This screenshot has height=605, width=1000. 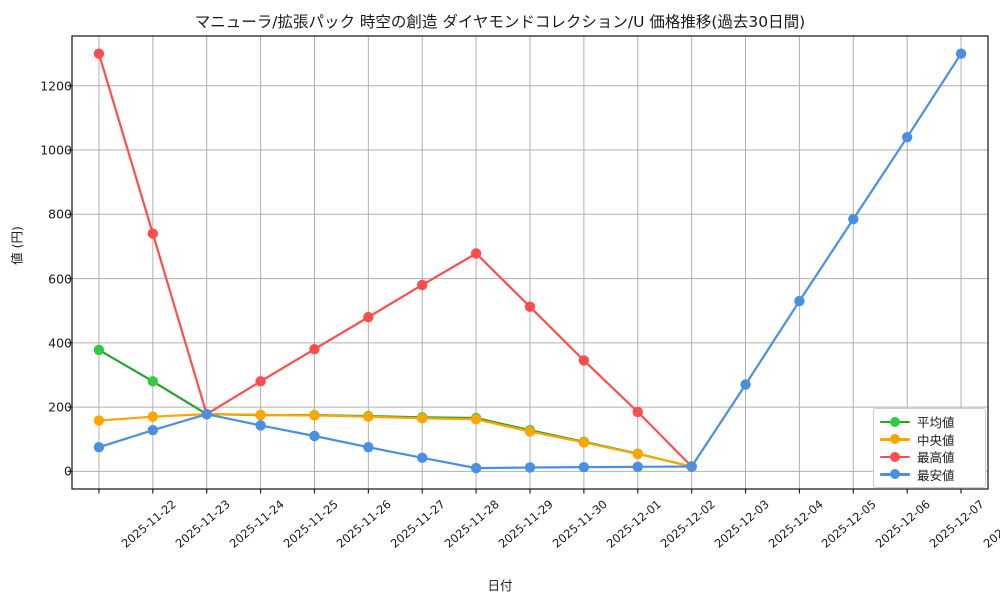 What do you see at coordinates (60, 343) in the screenshot?
I see `y-tick-label: 400` at bounding box center [60, 343].